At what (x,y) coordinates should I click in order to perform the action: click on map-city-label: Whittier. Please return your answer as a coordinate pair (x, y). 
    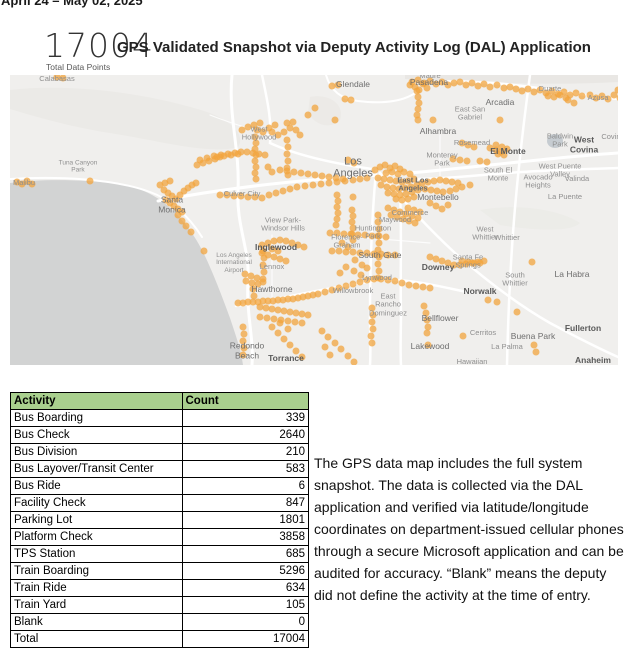
    Looking at the image, I should click on (507, 237).